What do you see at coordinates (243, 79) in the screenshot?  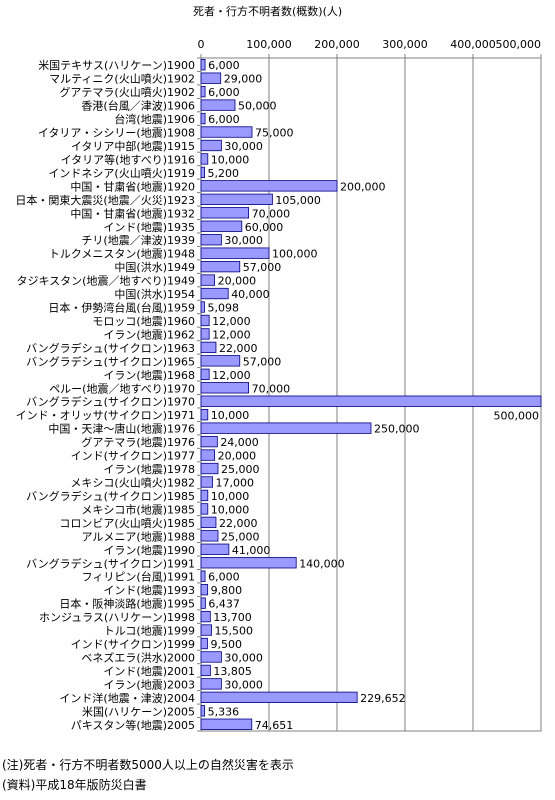 I see `value-label: 29,000` at bounding box center [243, 79].